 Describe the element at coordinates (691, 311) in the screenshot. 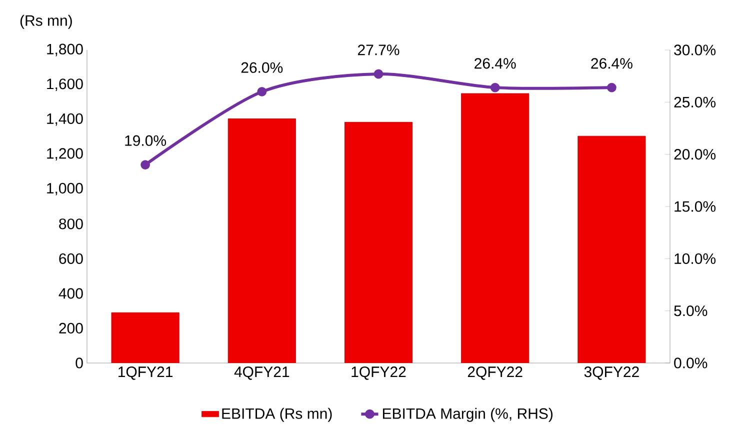

I see `y2-tick-label: 5.0%` at that location.